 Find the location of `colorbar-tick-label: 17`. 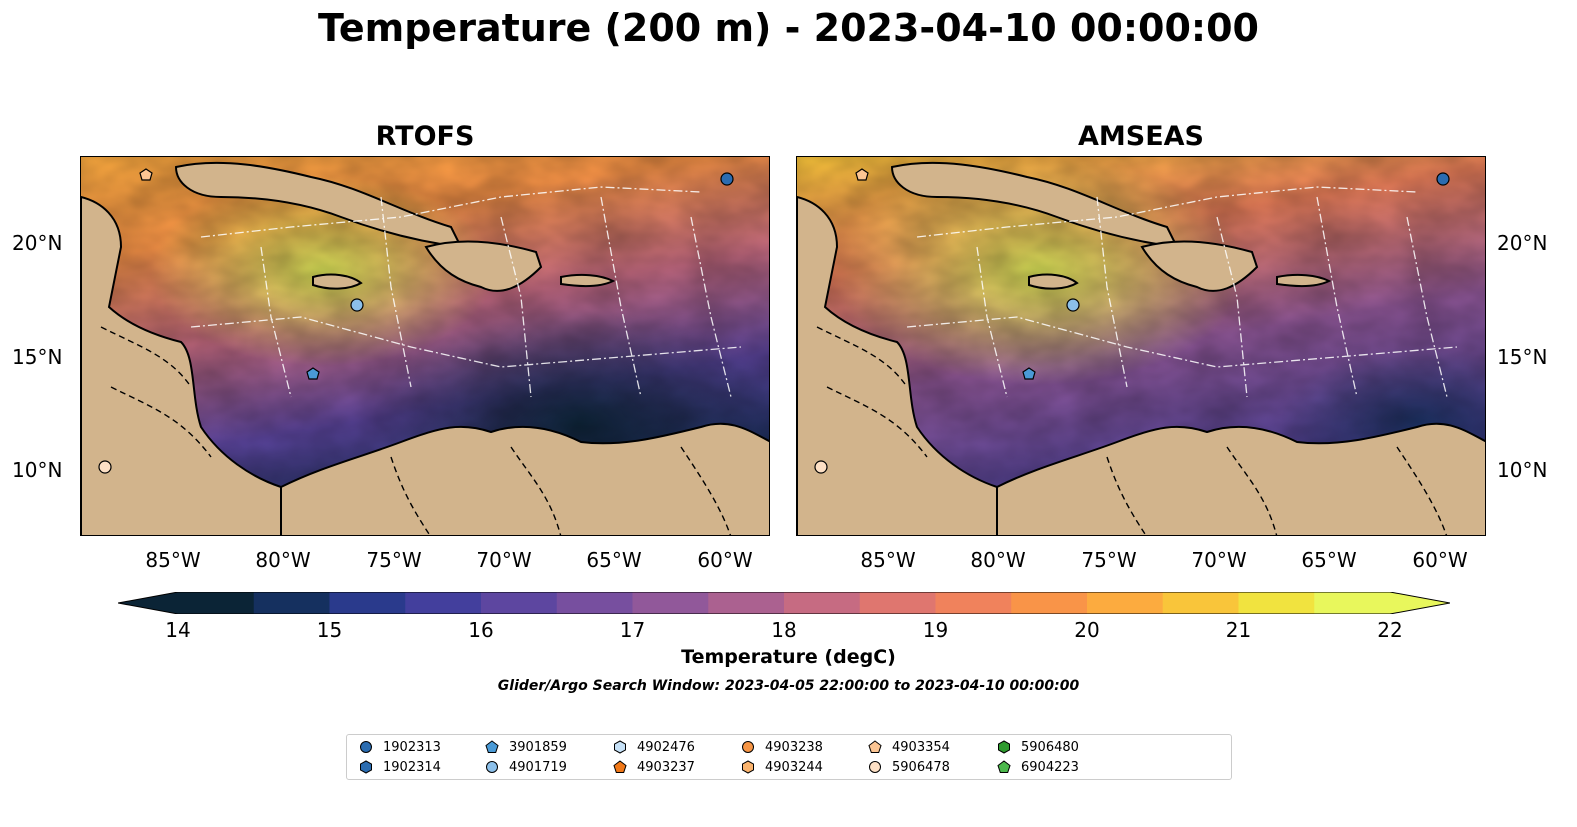

colorbar-tick-label: 17 is located at coordinates (632, 630).